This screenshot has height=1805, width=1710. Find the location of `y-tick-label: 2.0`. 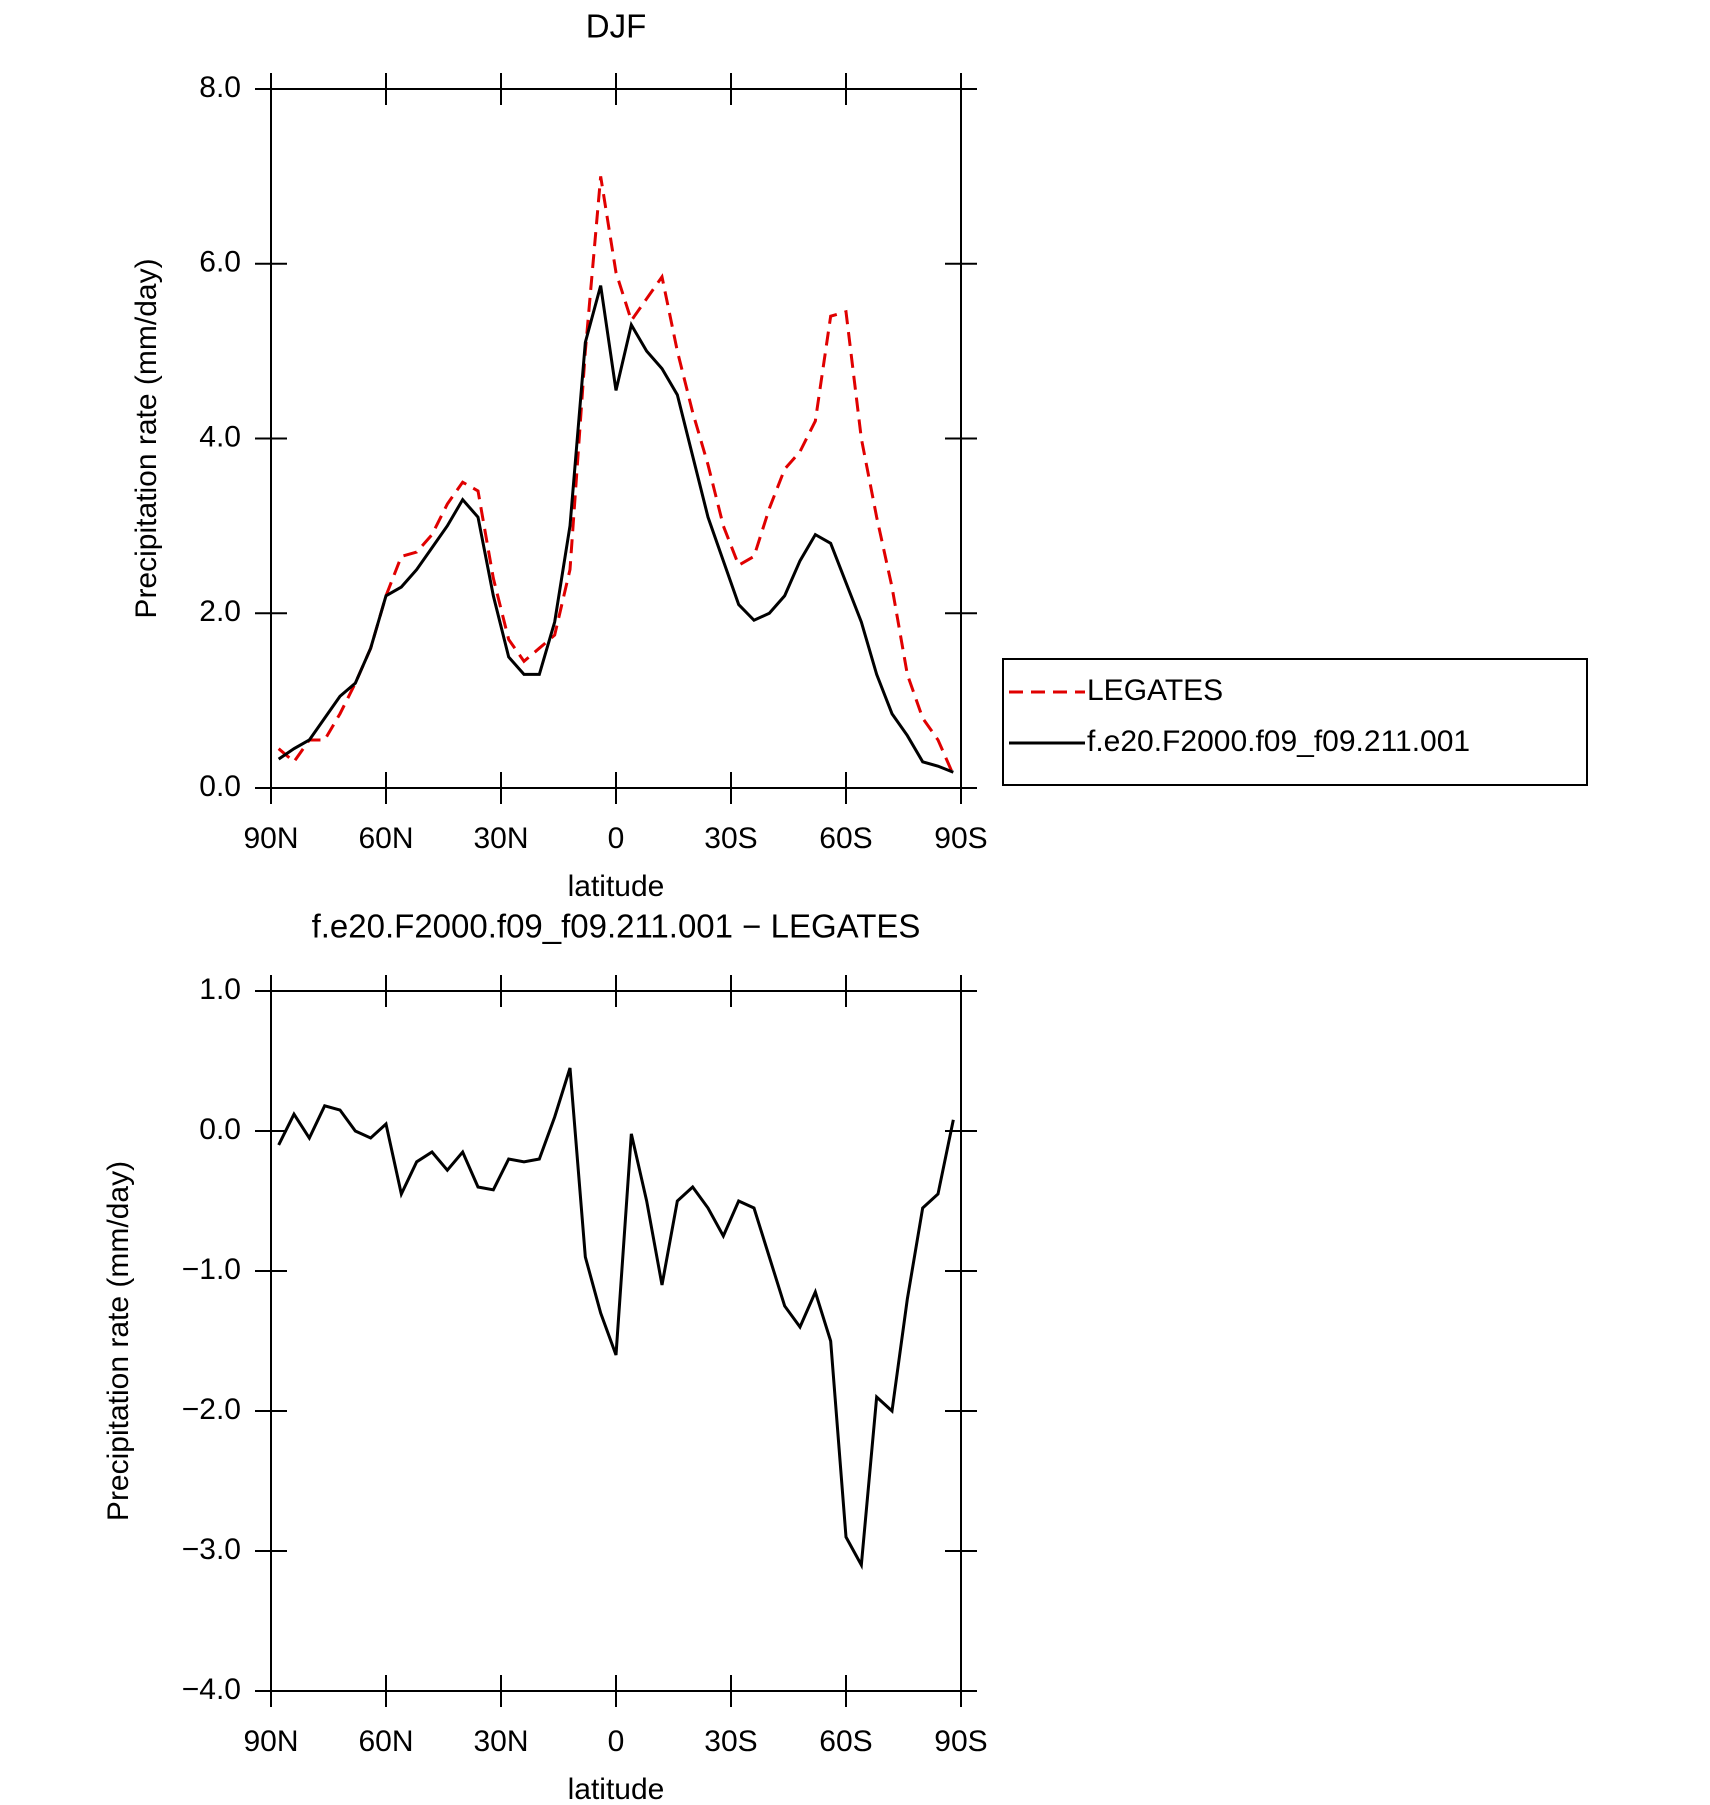

y-tick-label: 2.0 is located at coordinates (220, 611).